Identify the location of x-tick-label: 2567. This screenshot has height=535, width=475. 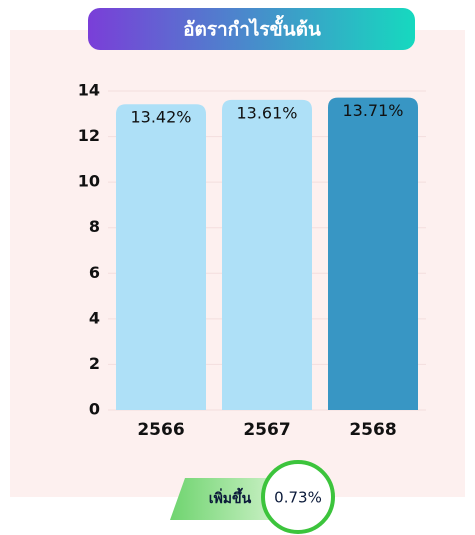
(266, 430).